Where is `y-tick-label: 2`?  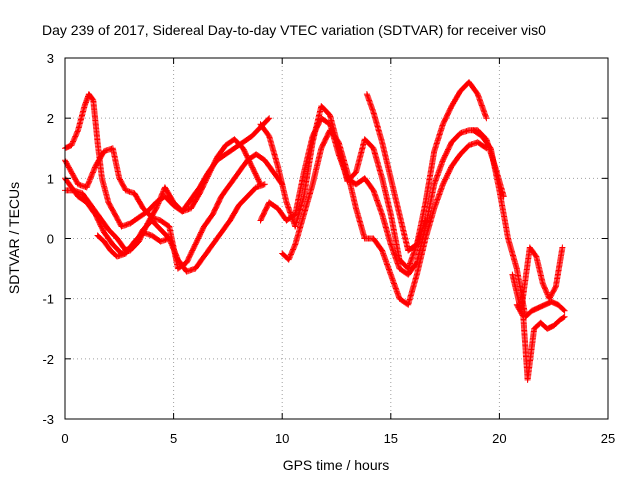
y-tick-label: 2 is located at coordinates (50, 118).